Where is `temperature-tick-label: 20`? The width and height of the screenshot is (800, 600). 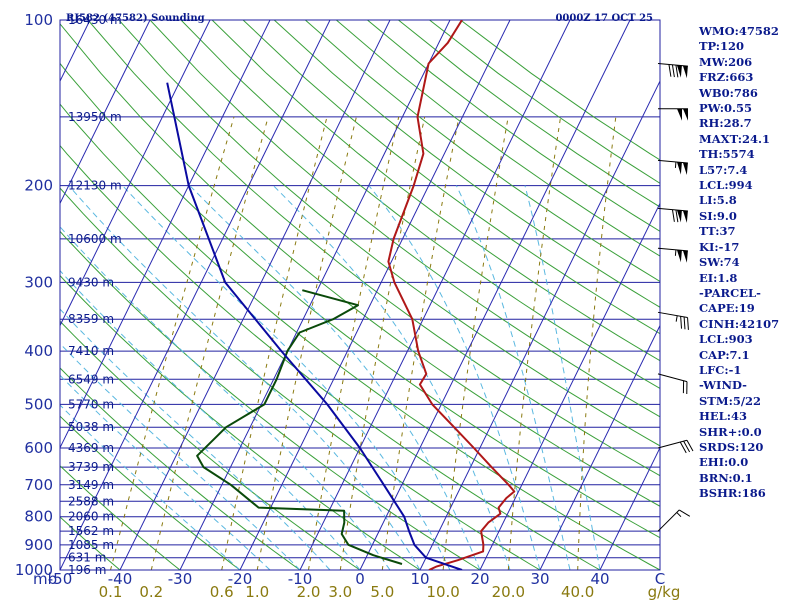
temperature-tick-label: 20 is located at coordinates (479, 579).